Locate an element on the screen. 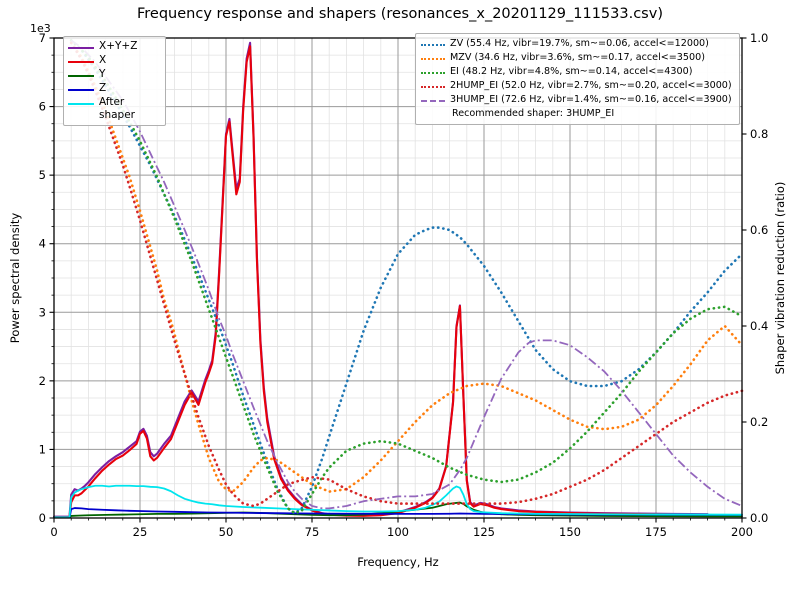 This screenshot has height=600, width=800. legend-item-label: Y is located at coordinates (102, 74).